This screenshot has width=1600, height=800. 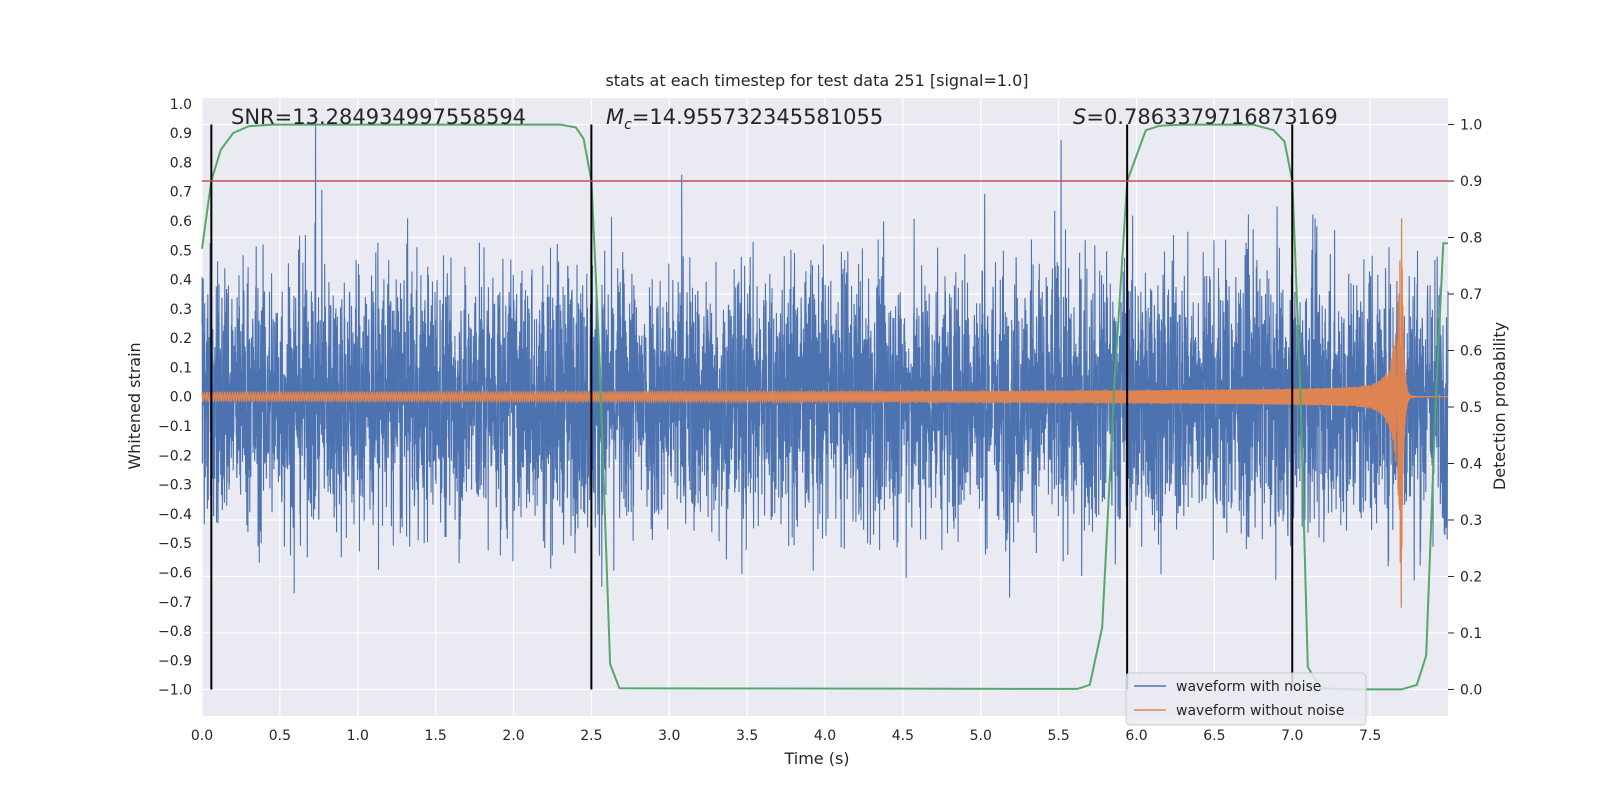 I want to click on y-tick-label: −1.0, so click(x=175, y=691).